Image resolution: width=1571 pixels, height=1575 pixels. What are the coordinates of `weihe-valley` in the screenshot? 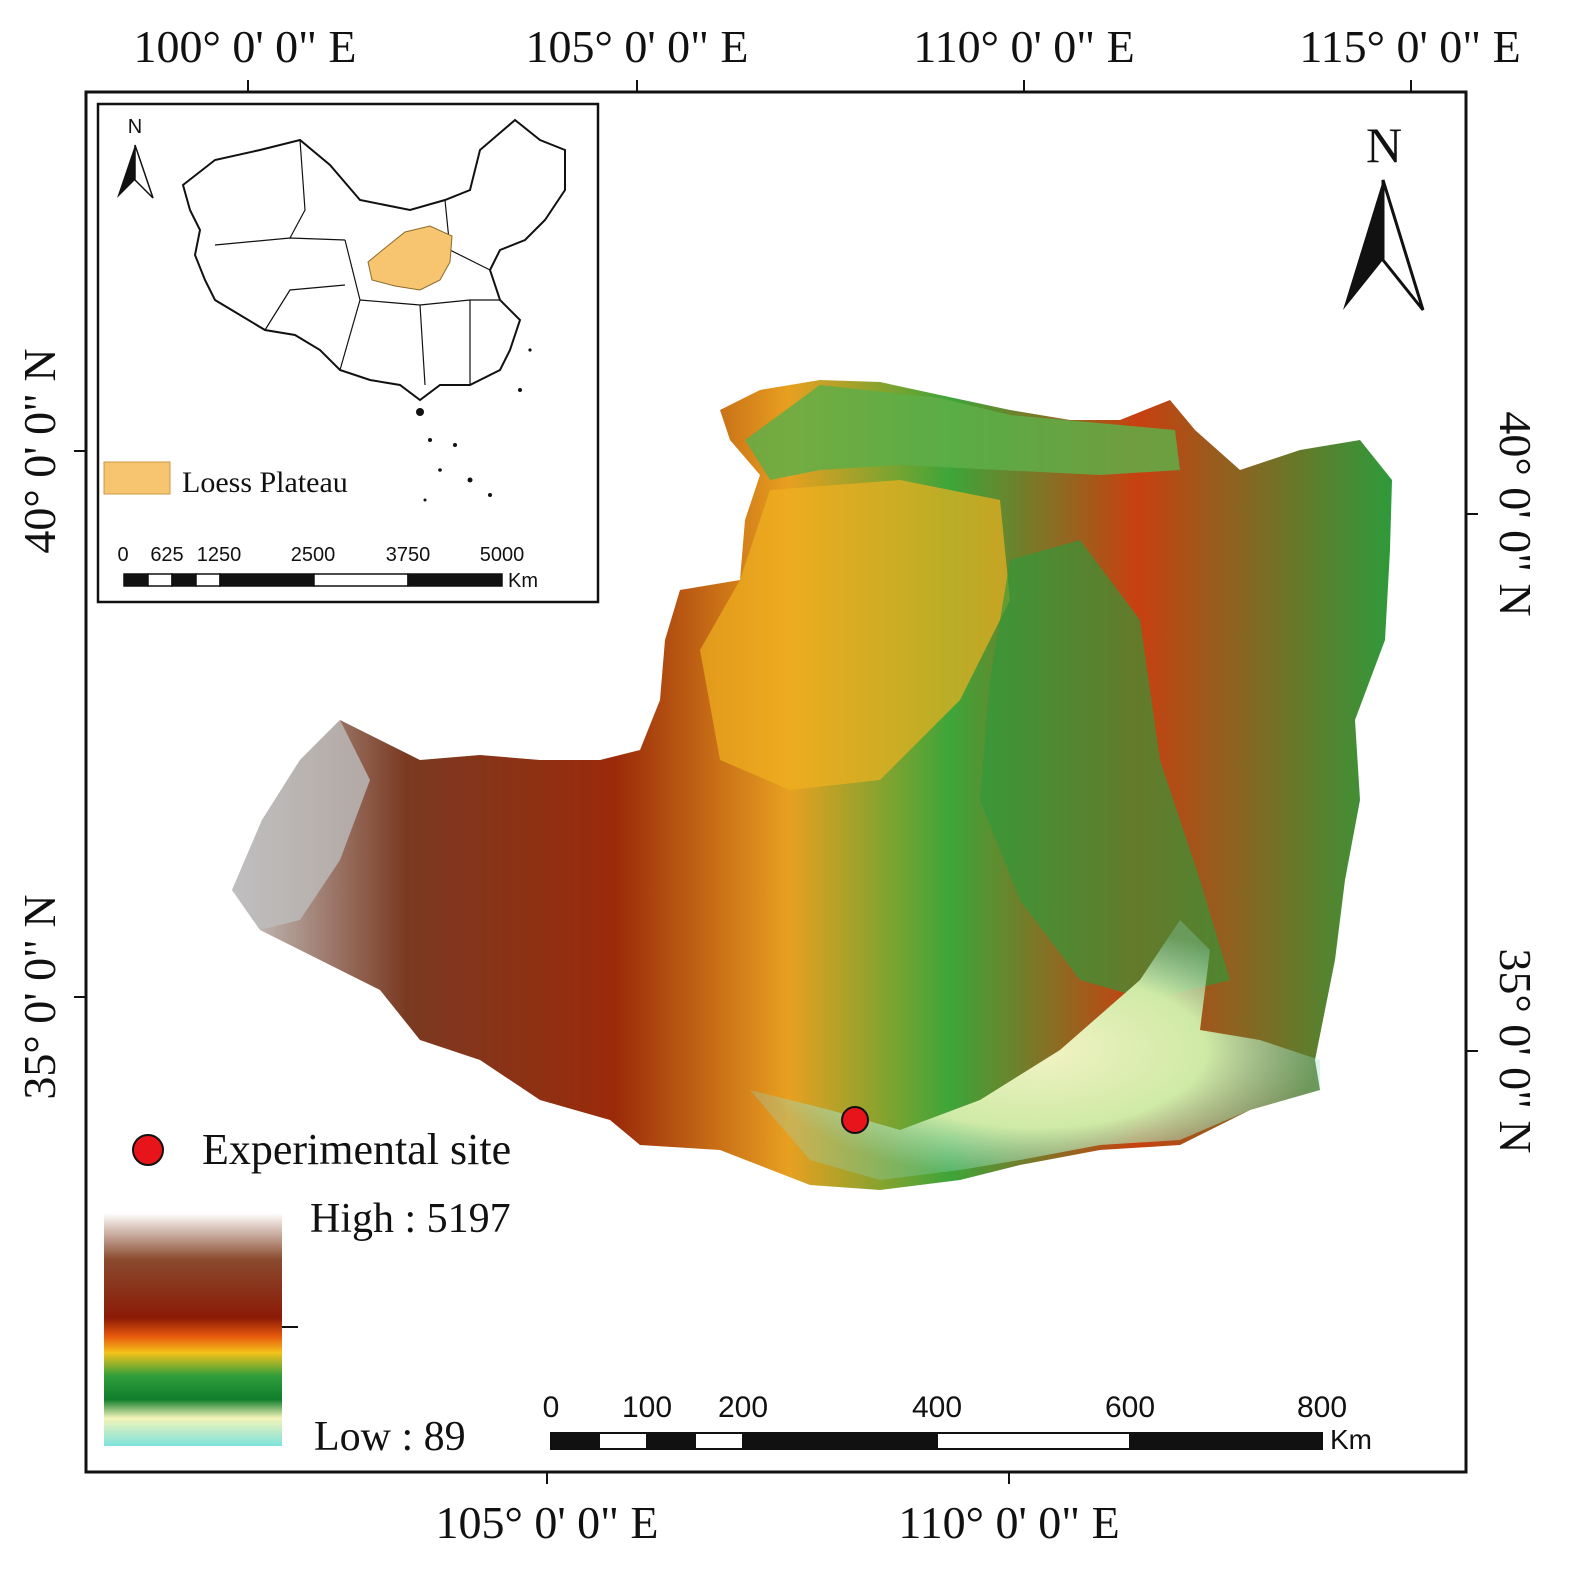 It's located at (1035, 1050).